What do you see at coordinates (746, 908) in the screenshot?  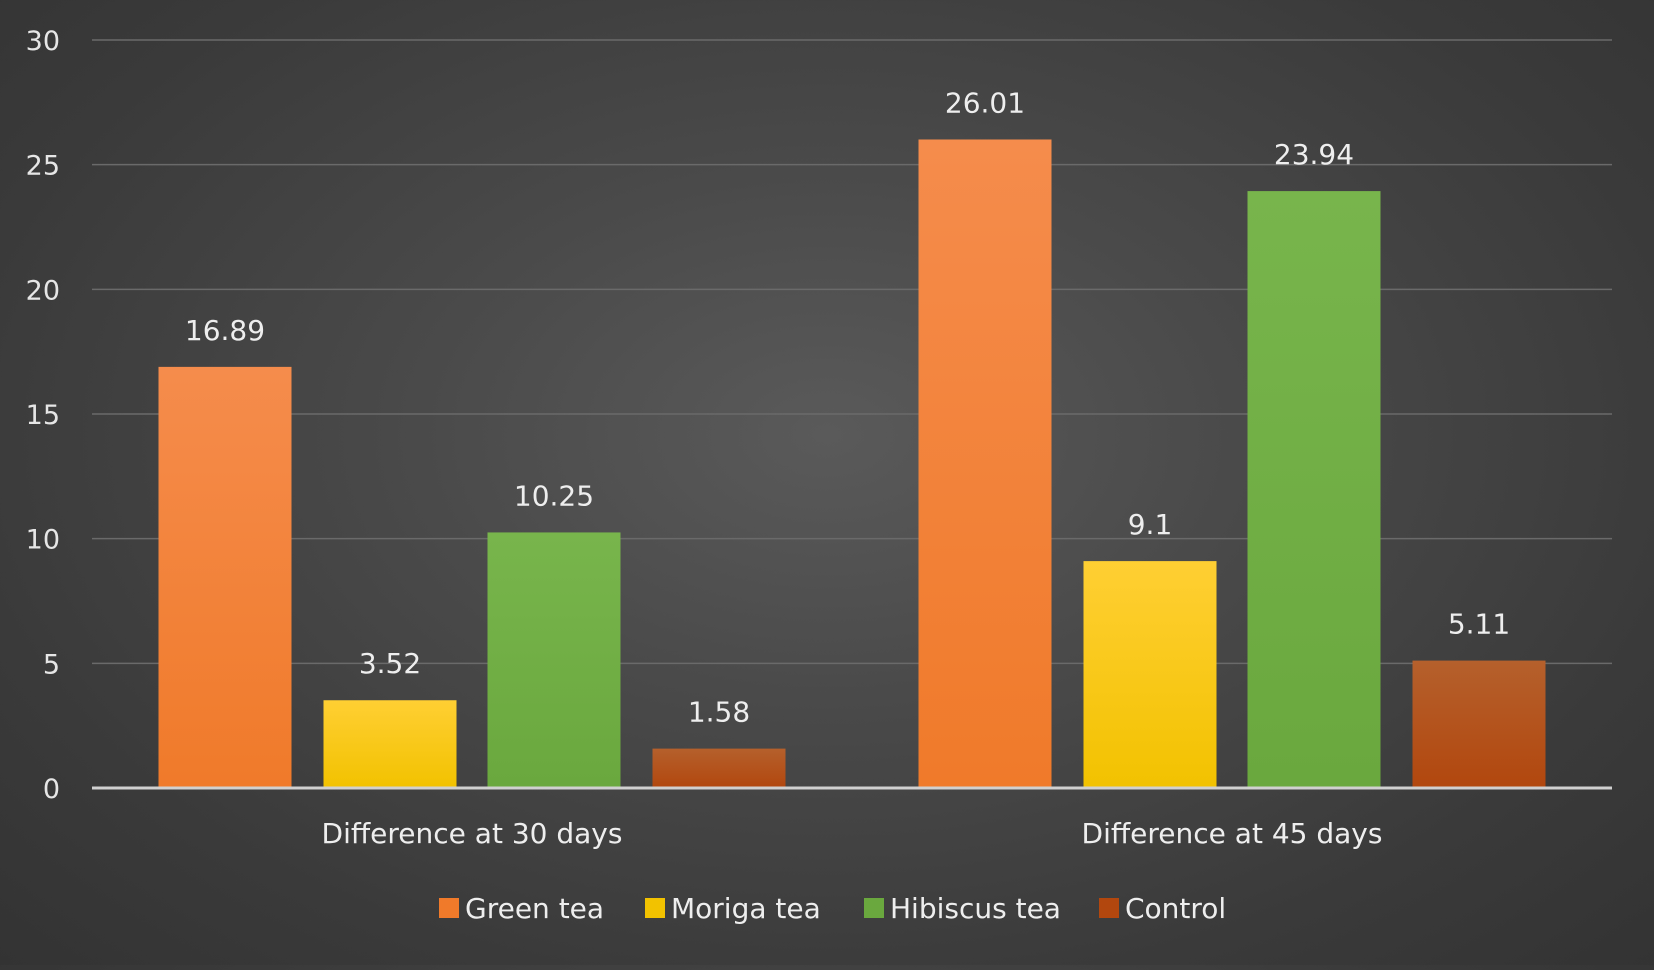 I see `legend-label: Moriga tea` at bounding box center [746, 908].